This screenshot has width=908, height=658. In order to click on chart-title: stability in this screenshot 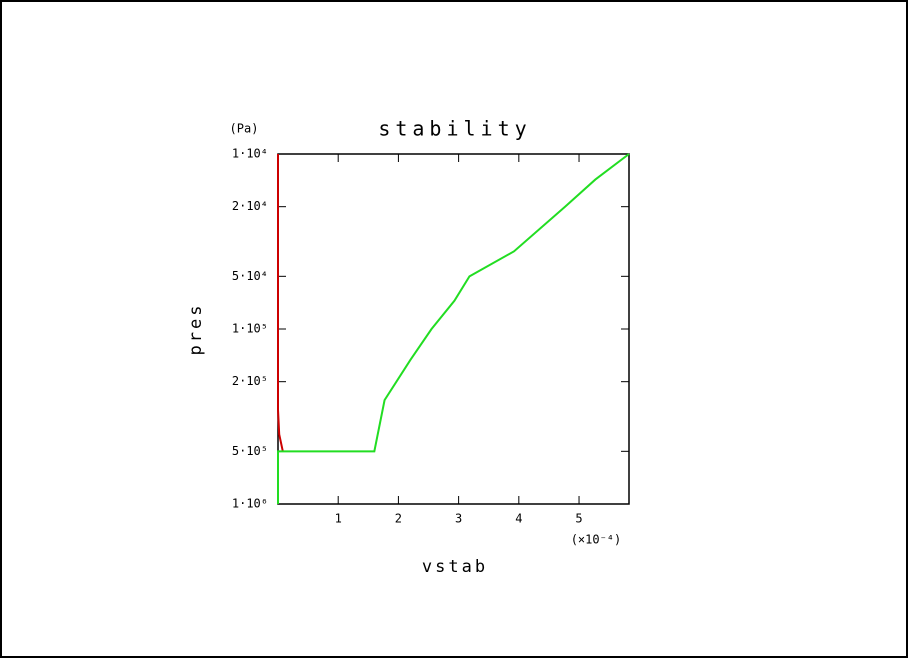, I will do `click(454, 129)`.